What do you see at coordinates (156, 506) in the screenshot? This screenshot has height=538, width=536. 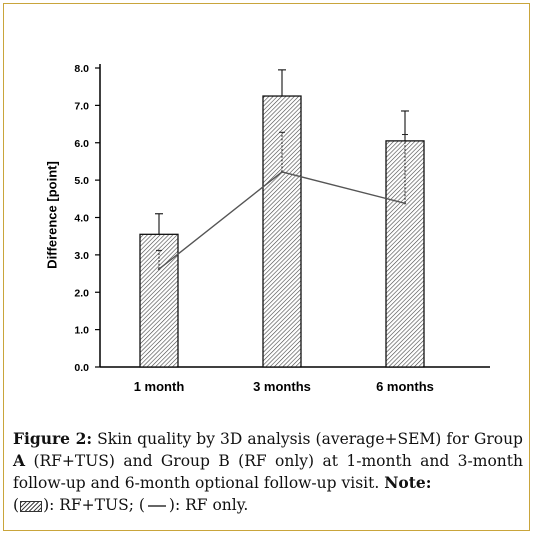 I see `line-legend-icon` at bounding box center [156, 506].